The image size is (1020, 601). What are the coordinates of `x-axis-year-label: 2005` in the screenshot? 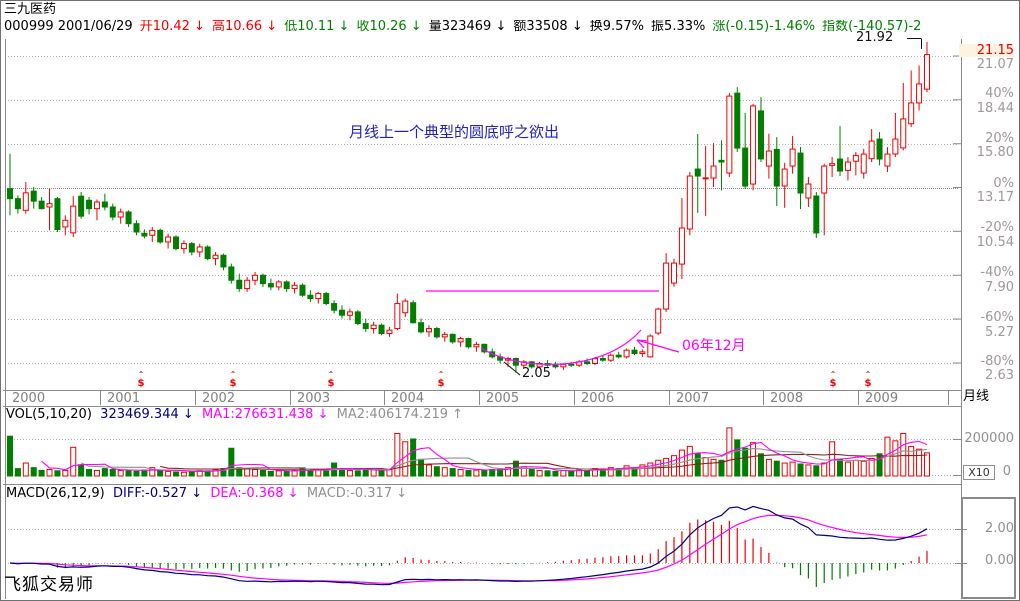 It's located at (503, 398).